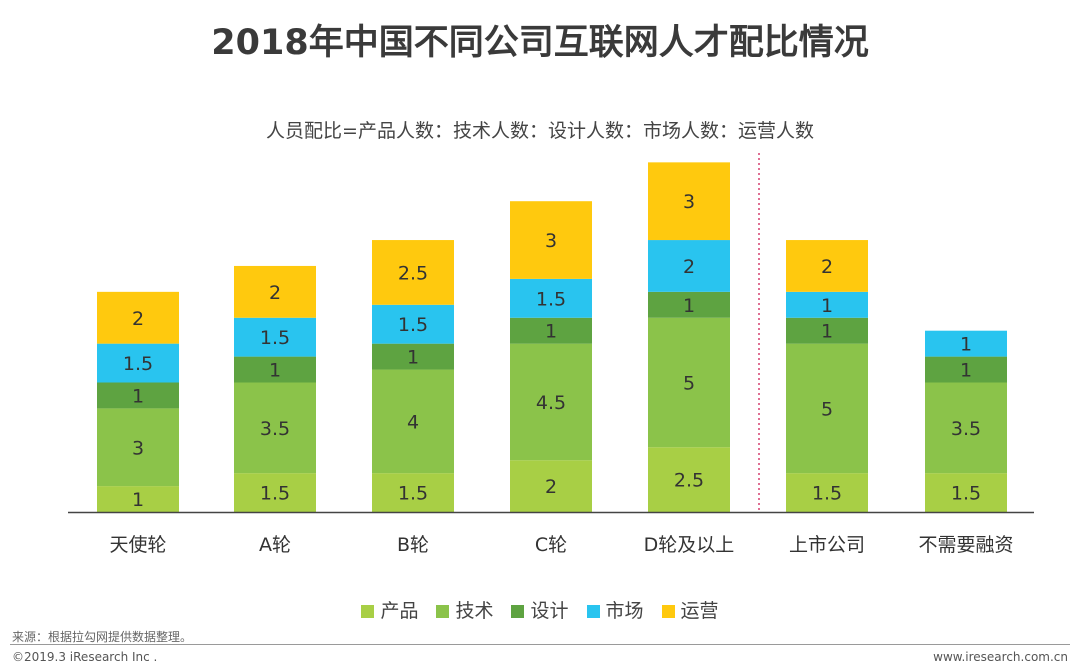  I want to click on legend-item: 设计, so click(540, 609).